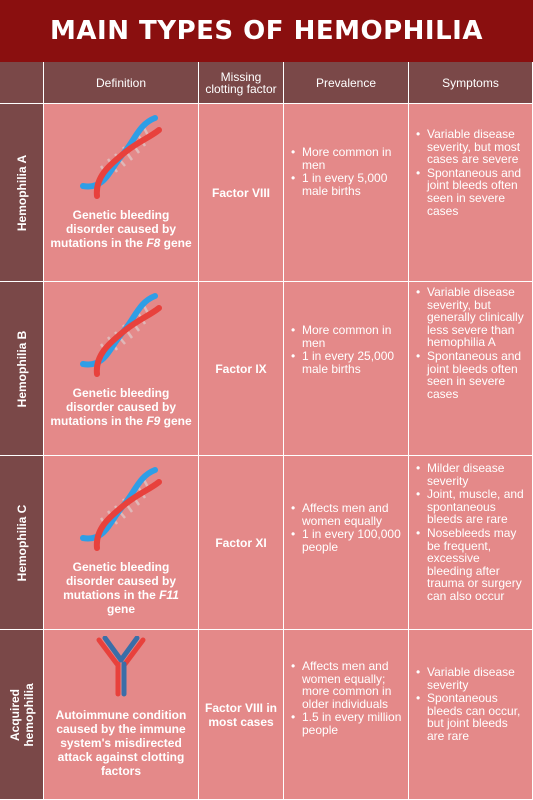  What do you see at coordinates (346, 83) in the screenshot?
I see `header-prevalence: Prevalence` at bounding box center [346, 83].